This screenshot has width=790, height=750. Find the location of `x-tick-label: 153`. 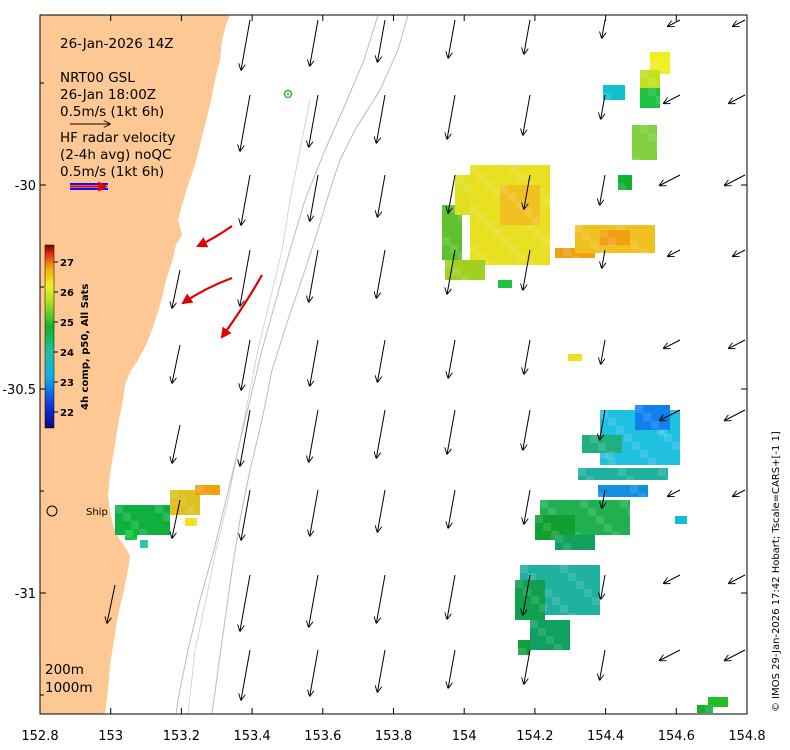

x-tick-label: 153 is located at coordinates (110, 736).